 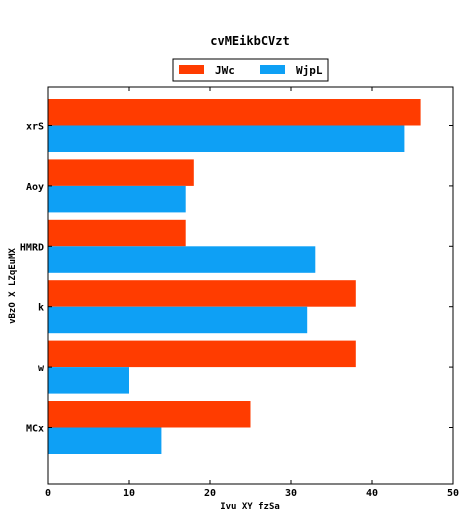 I want to click on x-tick-label: 50, so click(x=453, y=493).